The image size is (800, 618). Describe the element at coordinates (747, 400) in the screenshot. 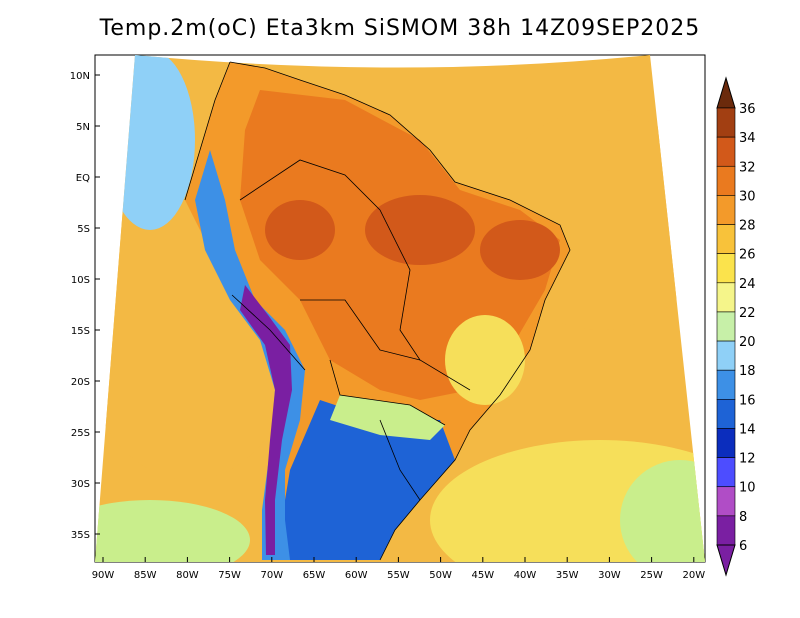

I see `colorbar-label: 16` at that location.